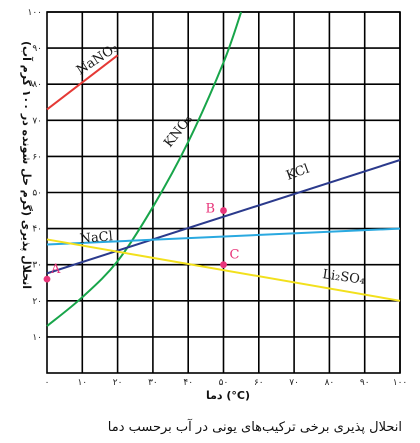  Describe the element at coordinates (82, 383) in the screenshot. I see `x-tick-label: ۱۰` at that location.